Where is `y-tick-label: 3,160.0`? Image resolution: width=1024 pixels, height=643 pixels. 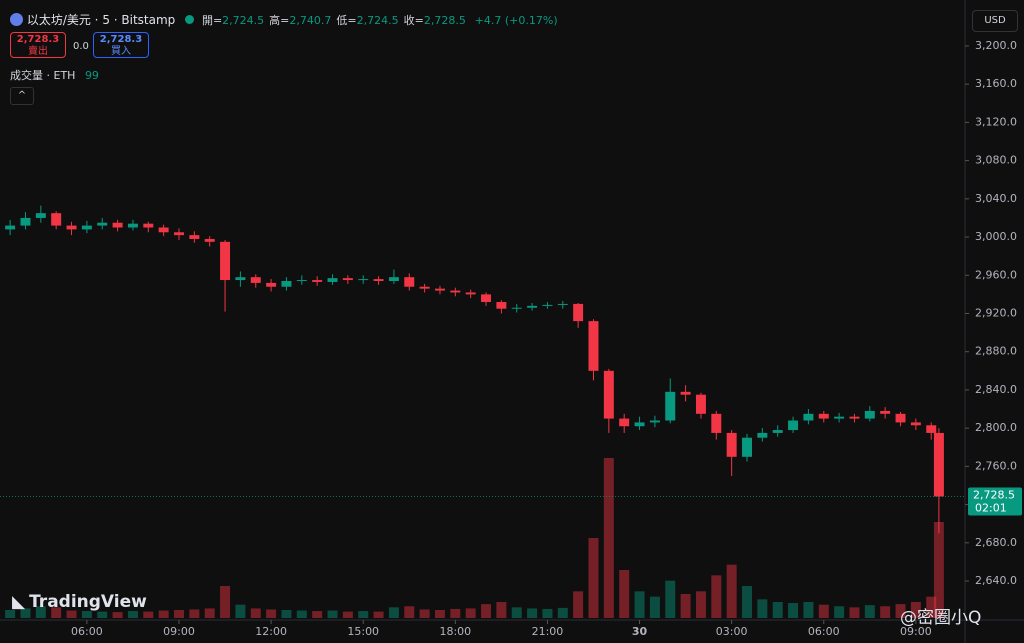 y-tick-label: 3,160.0 is located at coordinates (996, 83).